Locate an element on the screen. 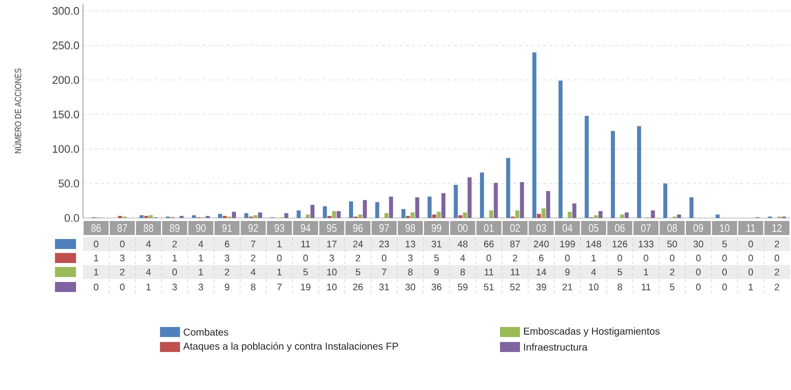  data-label: 6 is located at coordinates (541, 258).